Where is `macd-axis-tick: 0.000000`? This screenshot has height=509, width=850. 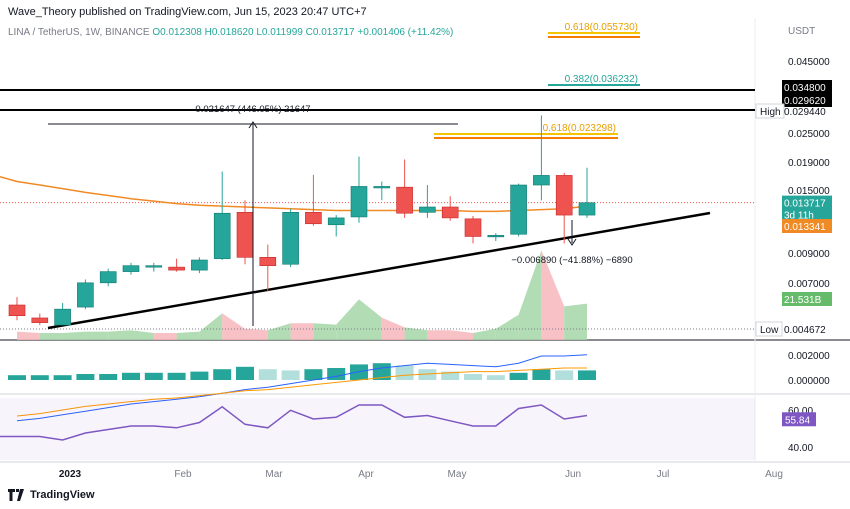 macd-axis-tick: 0.000000 is located at coordinates (809, 381).